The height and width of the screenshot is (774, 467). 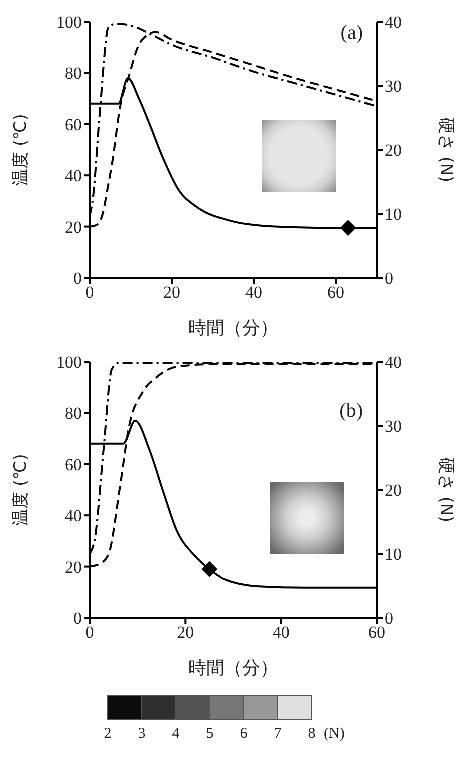 What do you see at coordinates (351, 33) in the screenshot?
I see `chart-title: (a)` at bounding box center [351, 33].